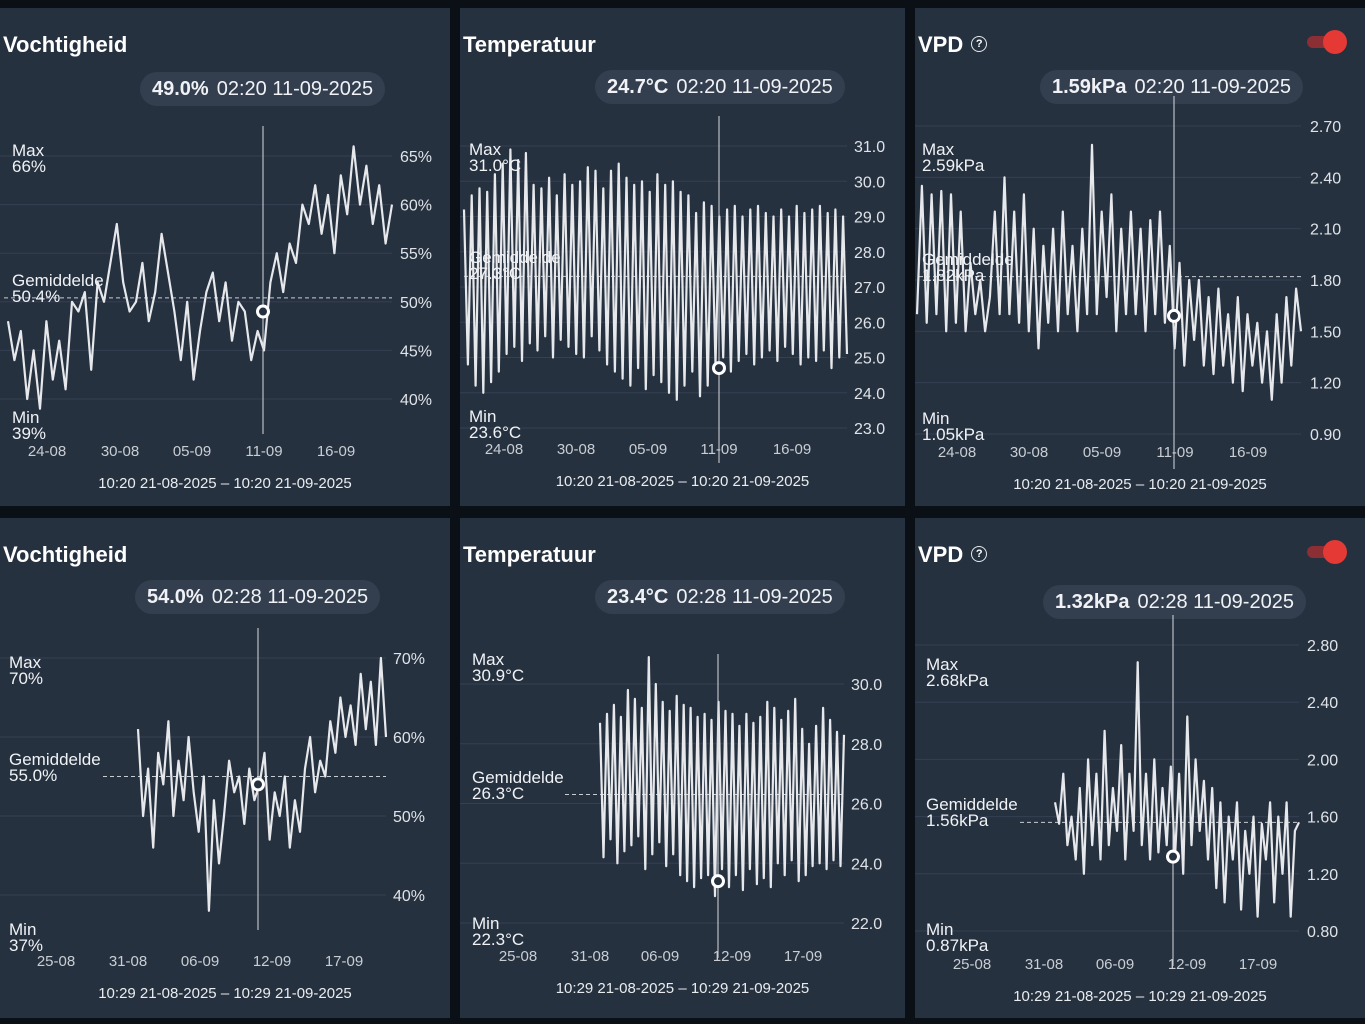 The height and width of the screenshot is (1024, 1365). I want to click on x-tick-label: 16-09, so click(336, 451).